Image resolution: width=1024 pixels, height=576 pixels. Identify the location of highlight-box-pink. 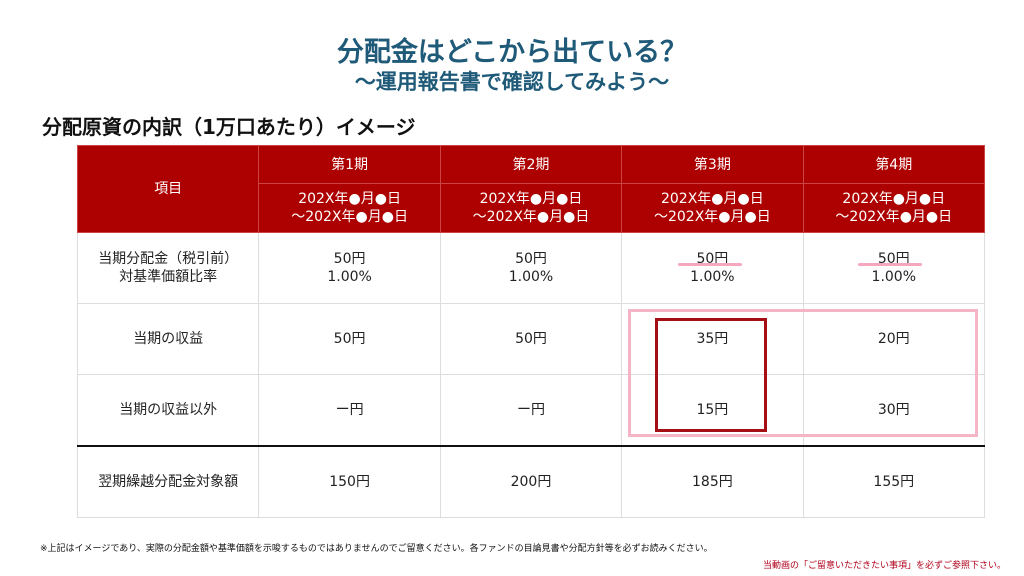
(803, 373).